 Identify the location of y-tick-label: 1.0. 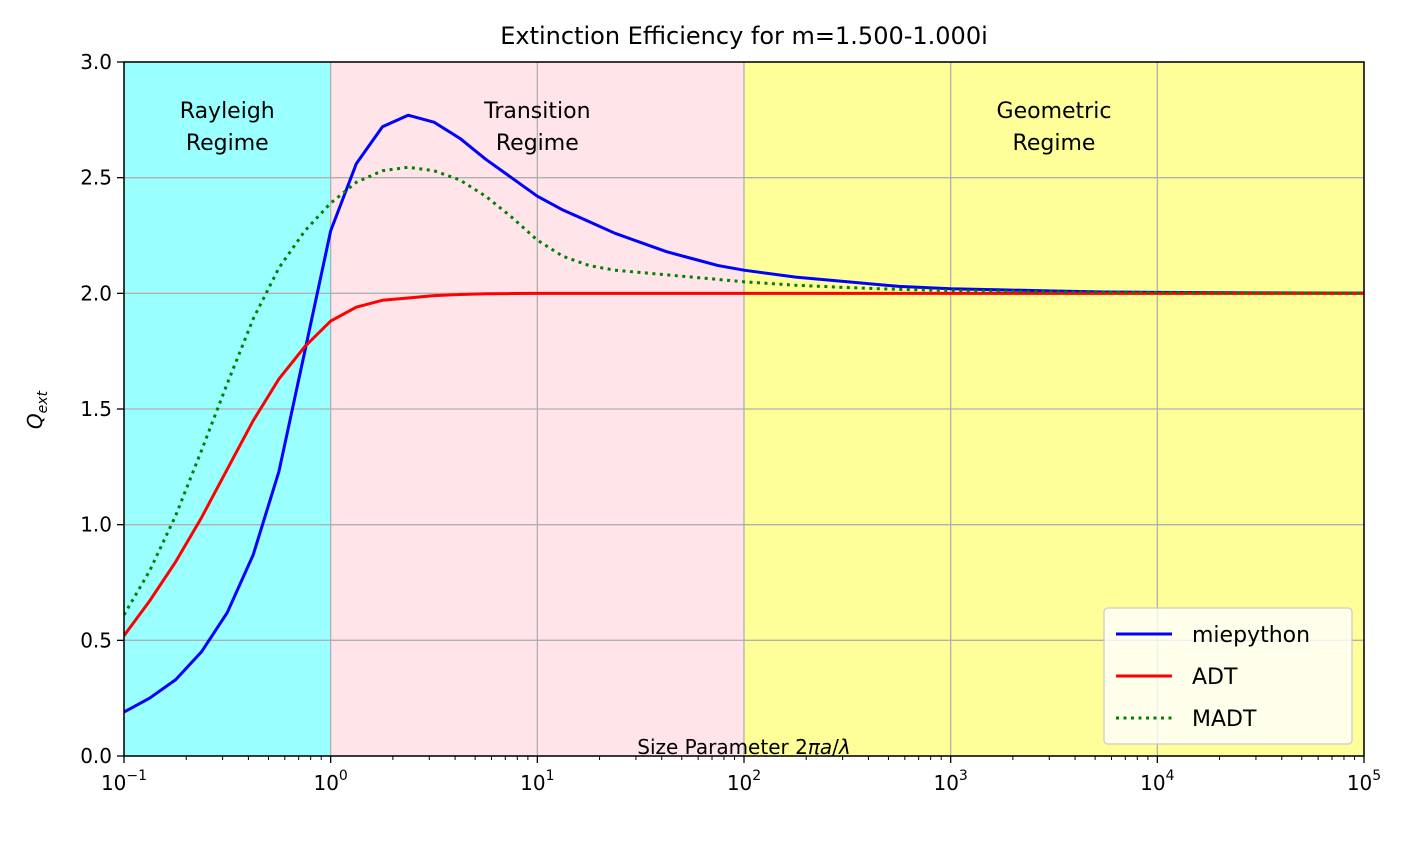
(96, 525).